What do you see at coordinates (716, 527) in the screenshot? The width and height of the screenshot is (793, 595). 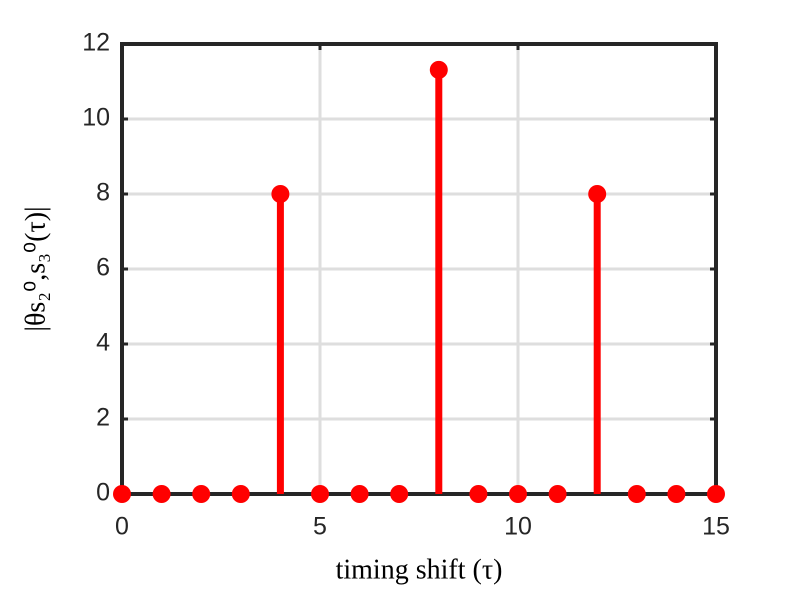 I see `x-tick-label: 15` at bounding box center [716, 527].